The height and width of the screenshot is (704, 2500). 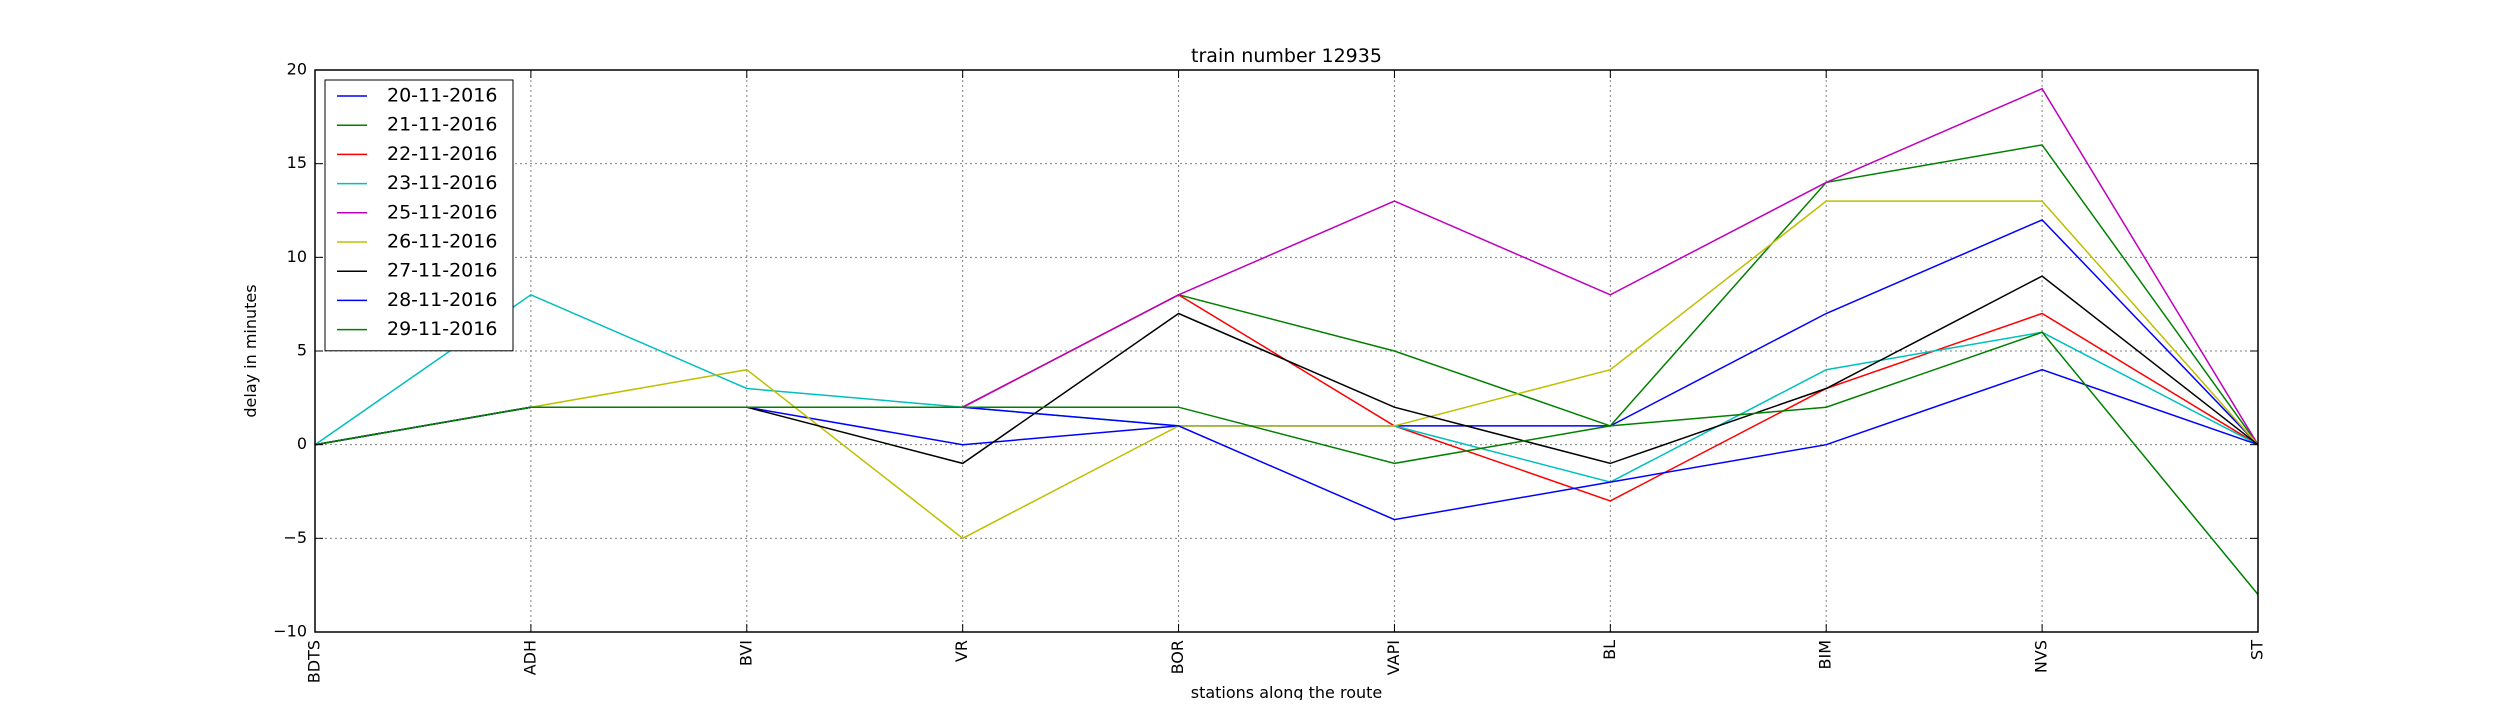 I want to click on x-tick-label: BIM, so click(x=1825, y=655).